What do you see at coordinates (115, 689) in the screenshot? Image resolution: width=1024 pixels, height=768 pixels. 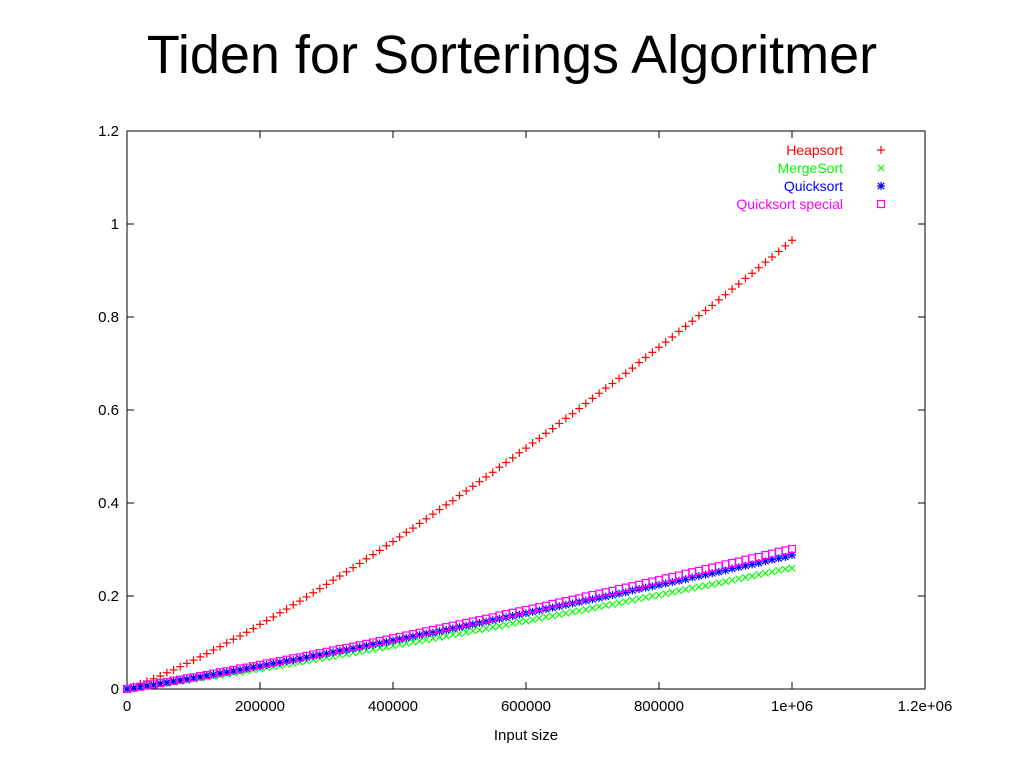 I see `y-tick-label: 0` at bounding box center [115, 689].